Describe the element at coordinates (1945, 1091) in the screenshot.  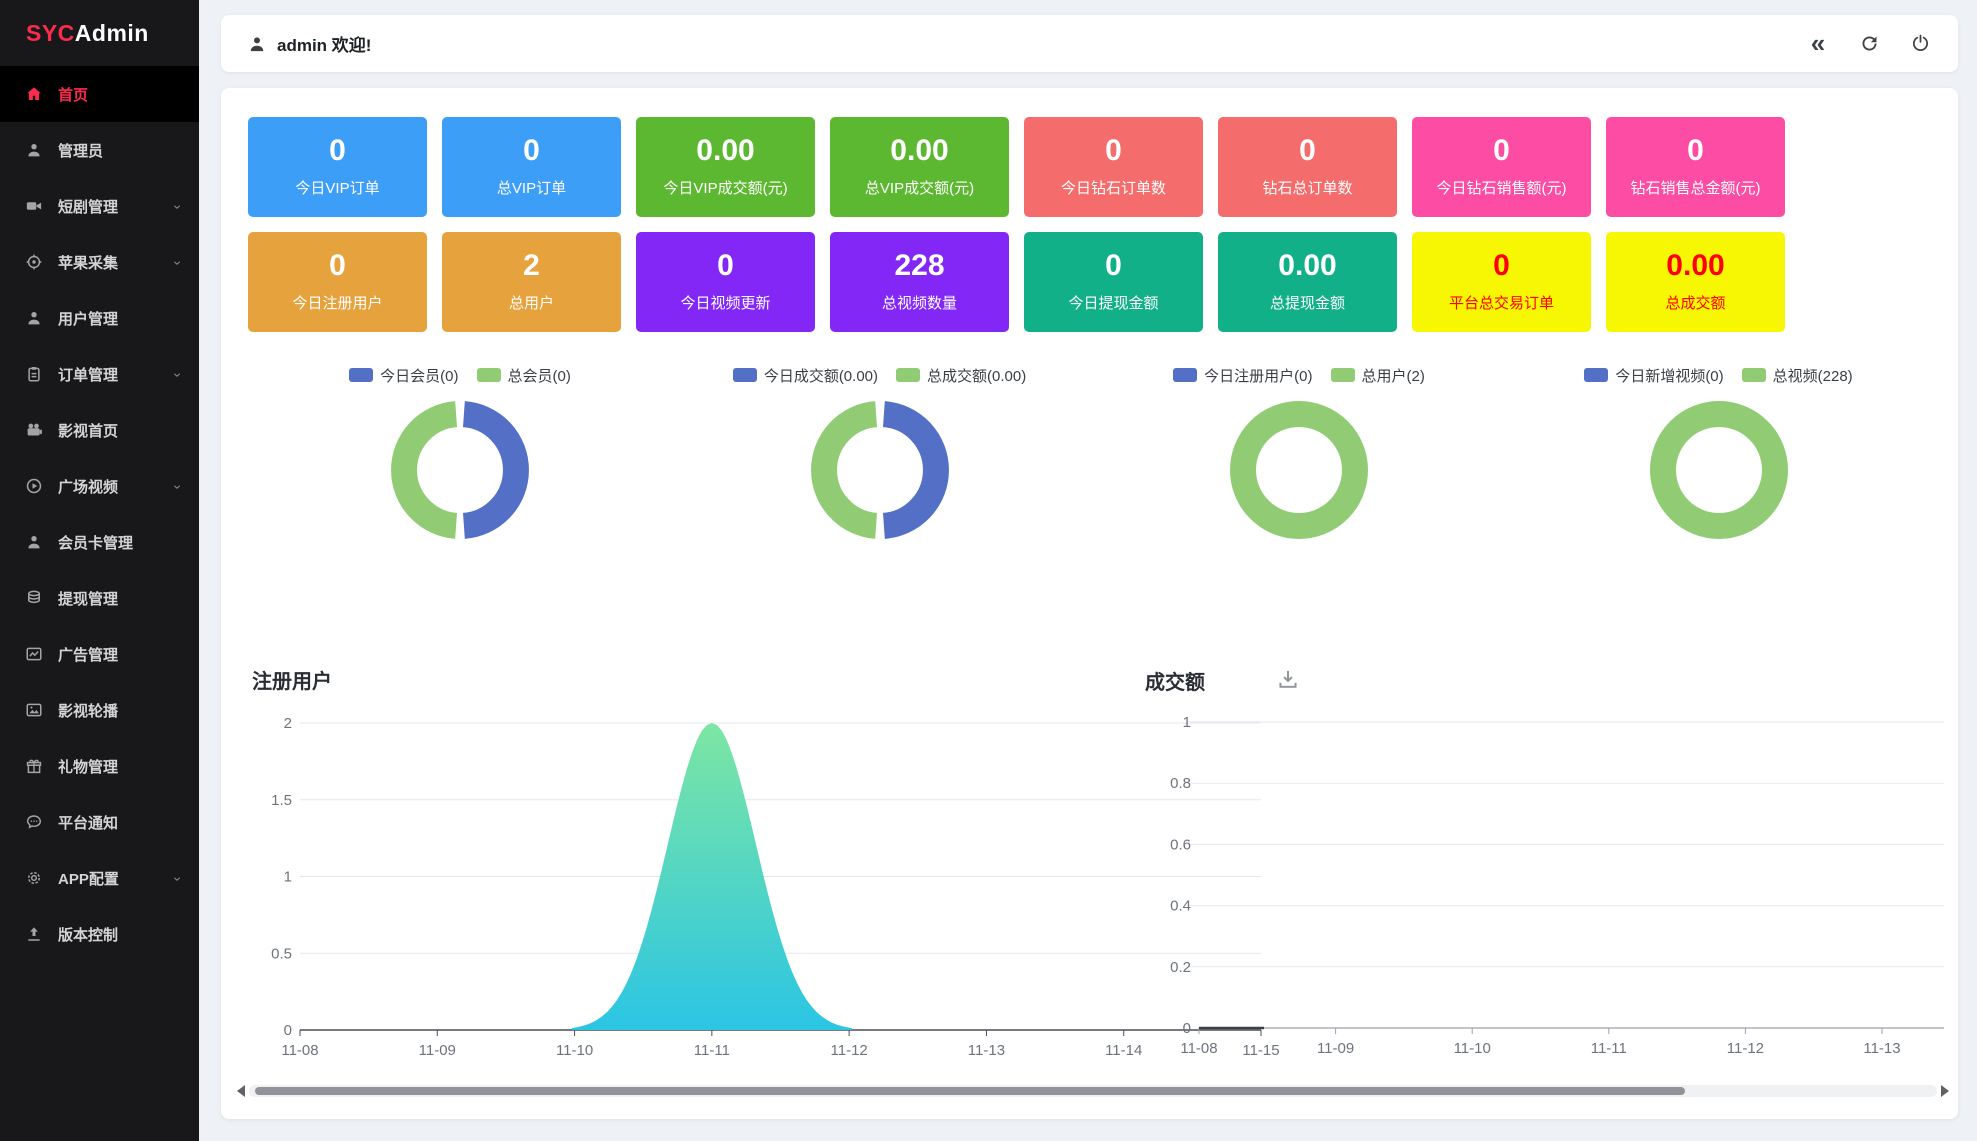
I see `scroll-right-arrow-icon` at that location.